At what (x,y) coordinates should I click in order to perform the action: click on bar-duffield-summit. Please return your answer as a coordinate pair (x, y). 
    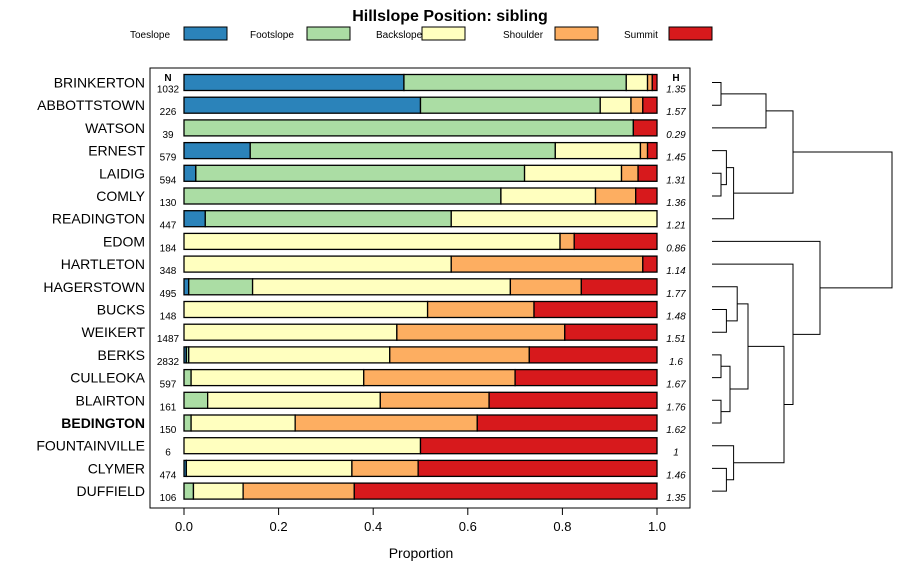
    Looking at the image, I should click on (505, 491).